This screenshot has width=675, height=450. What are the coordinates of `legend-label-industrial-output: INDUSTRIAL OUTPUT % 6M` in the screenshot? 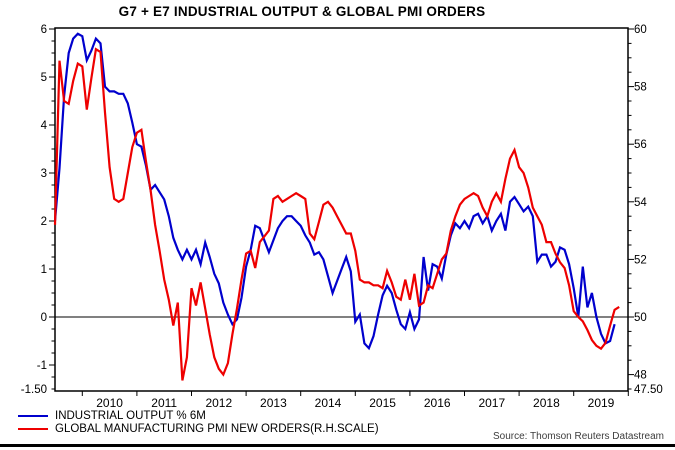 It's located at (130, 415).